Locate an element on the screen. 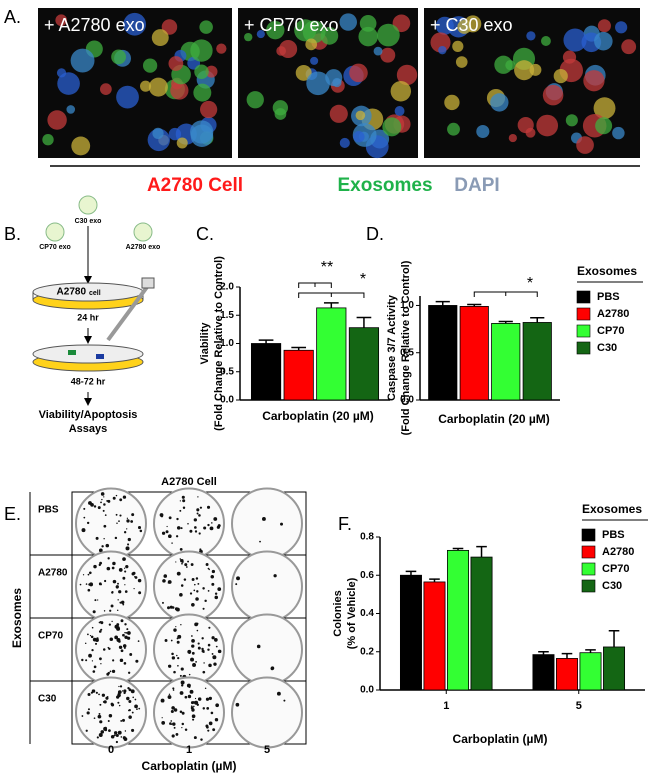 The image size is (650, 777). grid-title: A2780 Cell is located at coordinates (189, 482).